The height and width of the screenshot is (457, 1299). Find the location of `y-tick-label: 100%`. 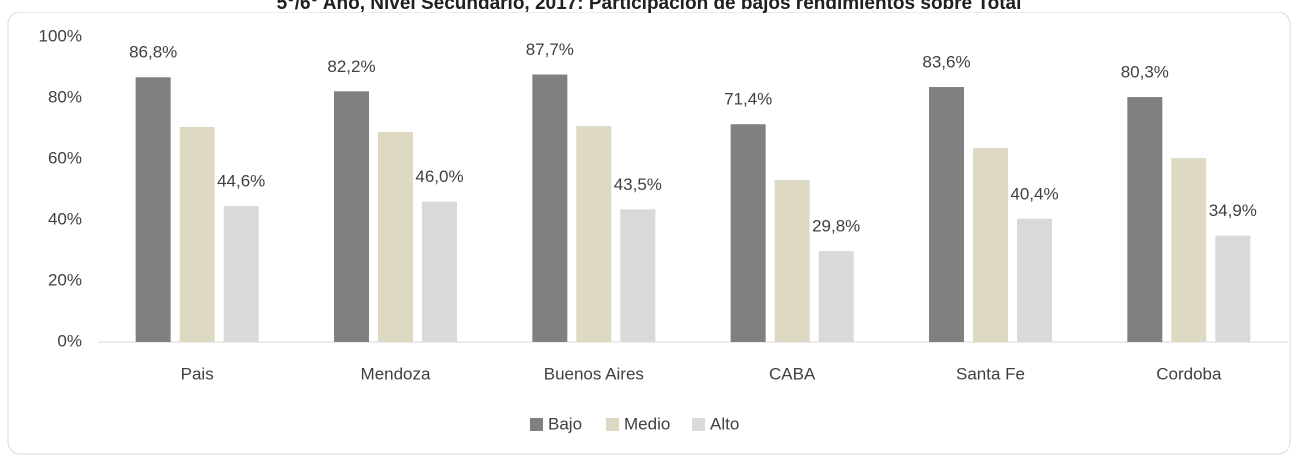

y-tick-label: 100% is located at coordinates (60, 35).